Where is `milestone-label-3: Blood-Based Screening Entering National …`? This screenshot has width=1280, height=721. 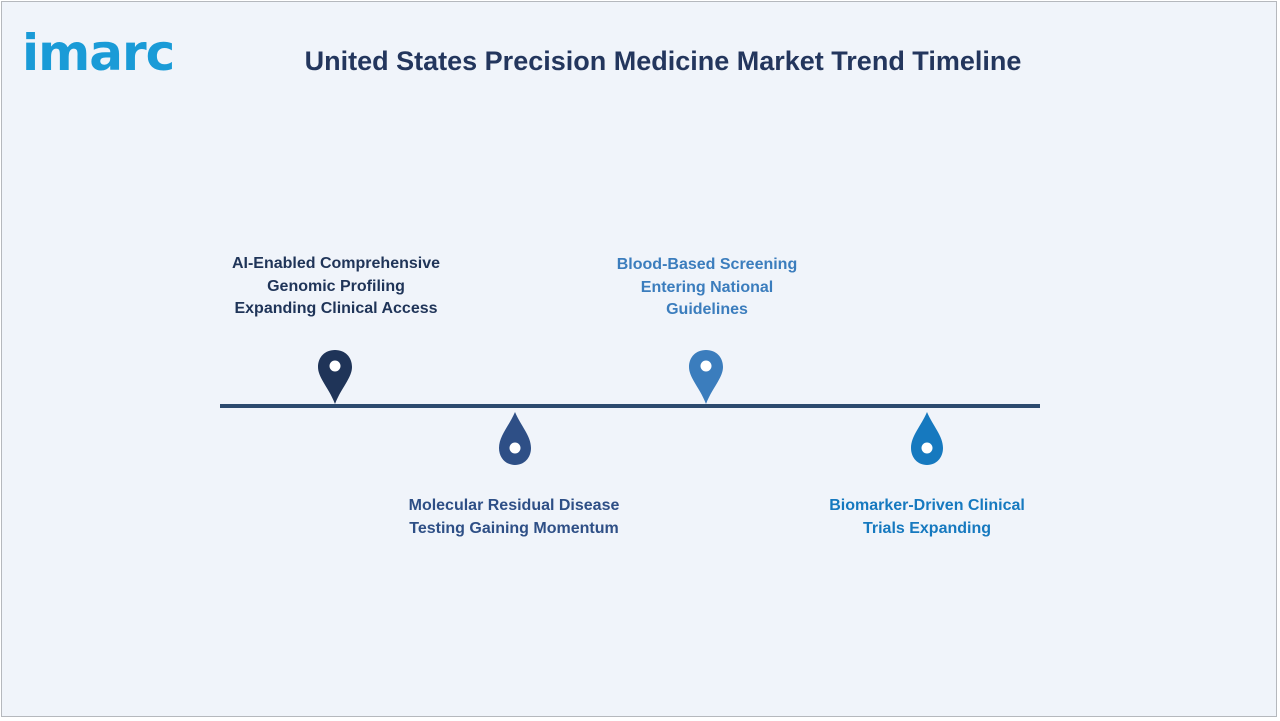 milestone-label-3: Blood-Based Screening Entering National … is located at coordinates (707, 287).